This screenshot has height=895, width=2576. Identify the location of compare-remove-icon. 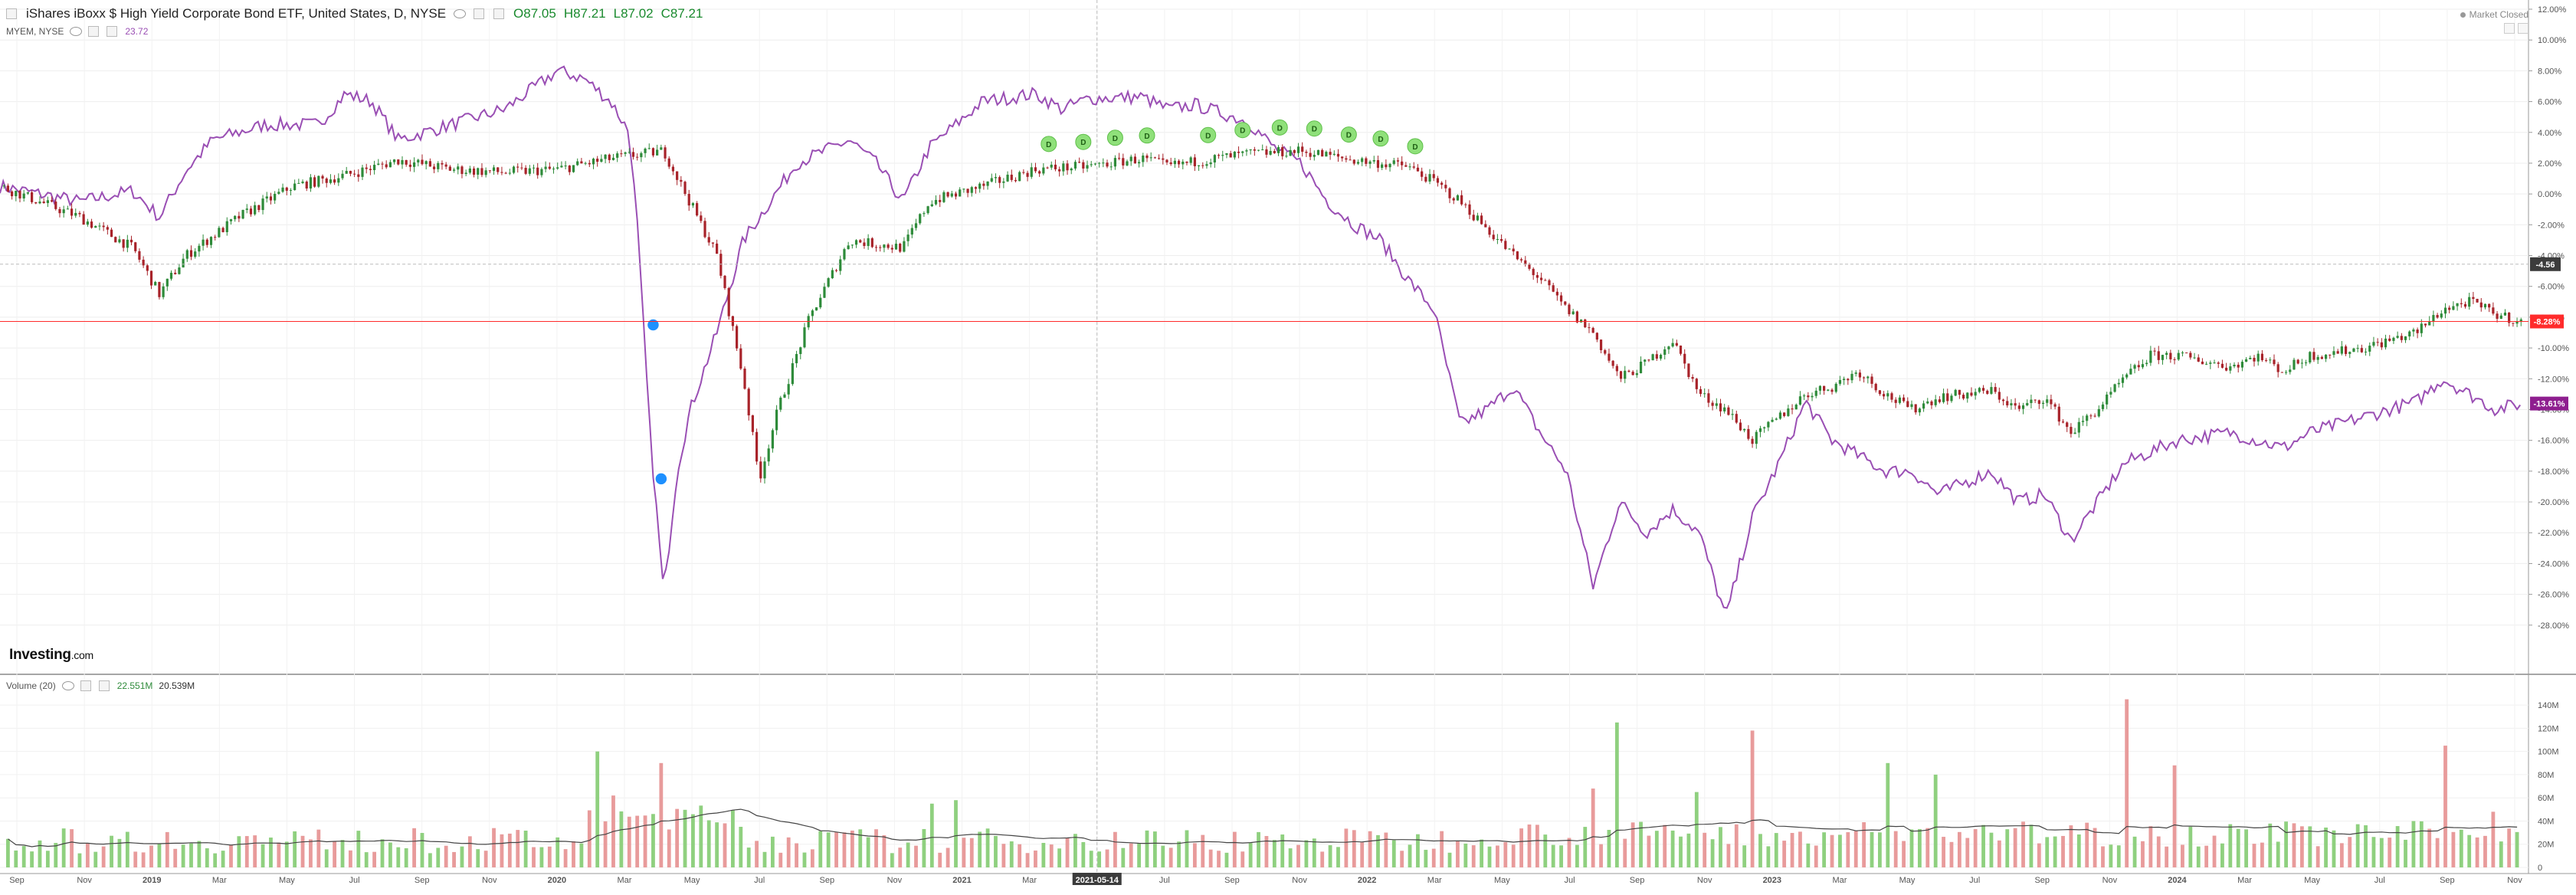
(112, 31).